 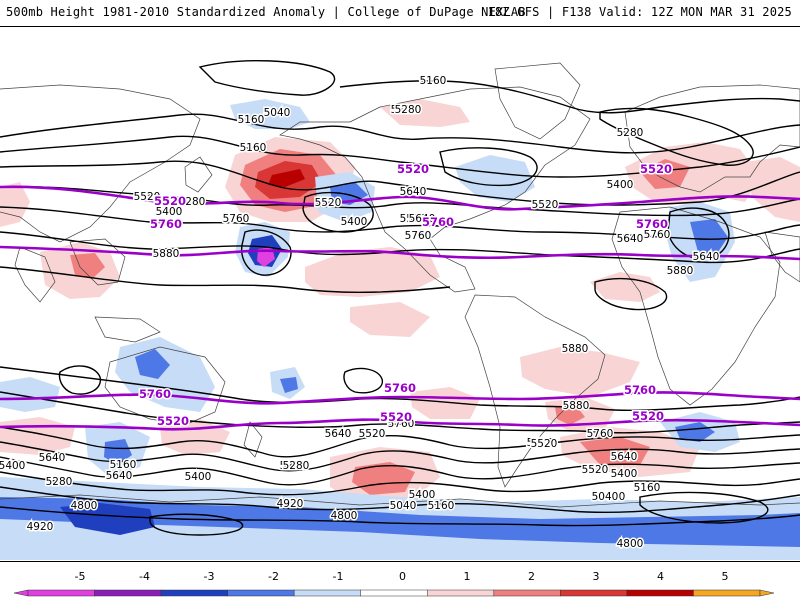 I want to click on colorbar-ticks: -5 -4 -3 -2 -1 0 1 2 3 4 5, so click(x=402, y=576).